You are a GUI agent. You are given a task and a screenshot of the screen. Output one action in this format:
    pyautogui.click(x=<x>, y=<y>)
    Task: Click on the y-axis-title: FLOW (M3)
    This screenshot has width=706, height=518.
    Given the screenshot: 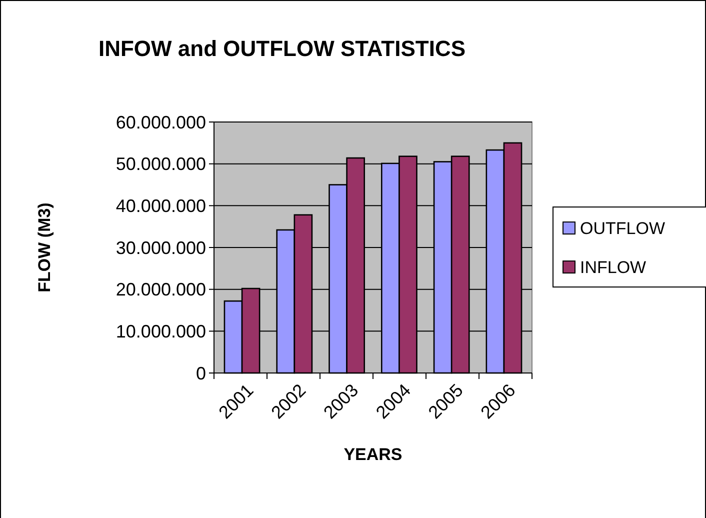 What is the action you would take?
    pyautogui.click(x=44, y=247)
    